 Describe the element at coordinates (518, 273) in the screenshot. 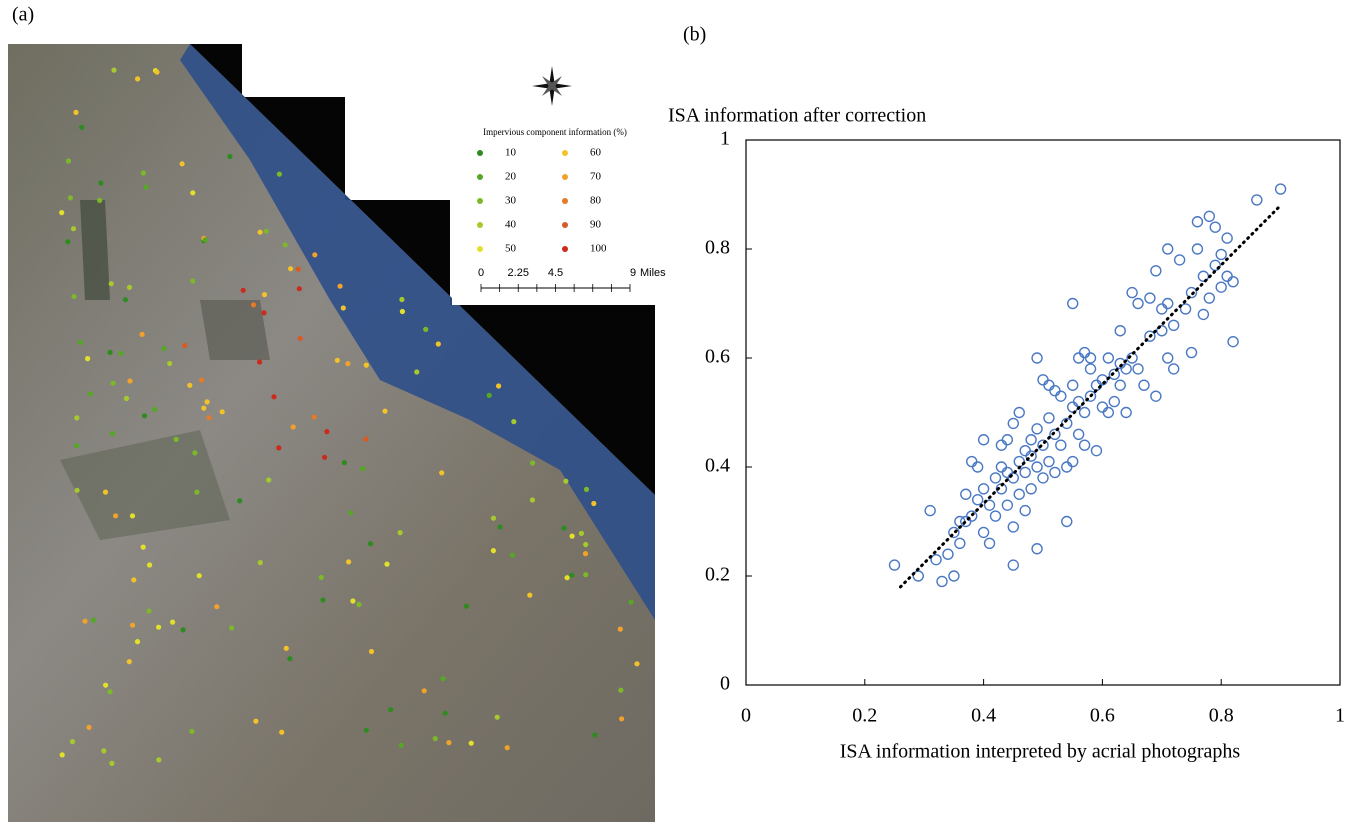

I see `scale-label: 2.25` at that location.